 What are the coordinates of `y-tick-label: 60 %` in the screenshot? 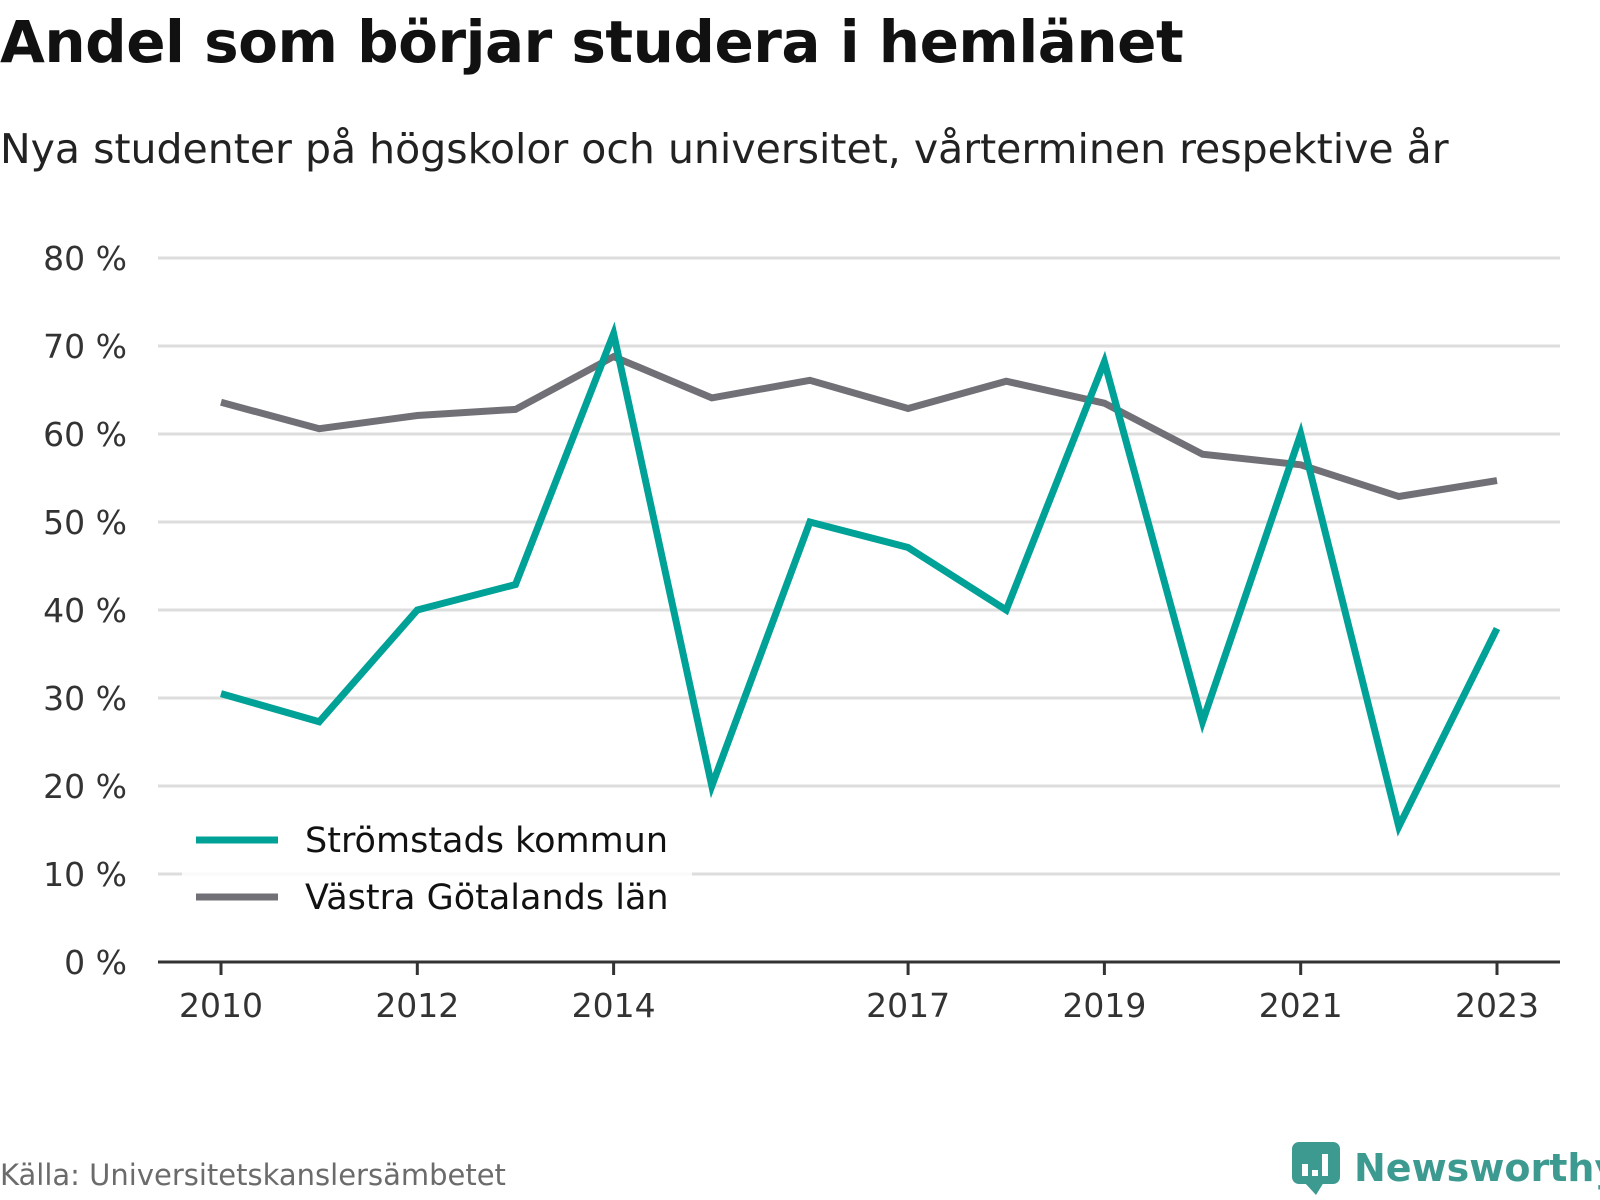 It's located at (85, 434).